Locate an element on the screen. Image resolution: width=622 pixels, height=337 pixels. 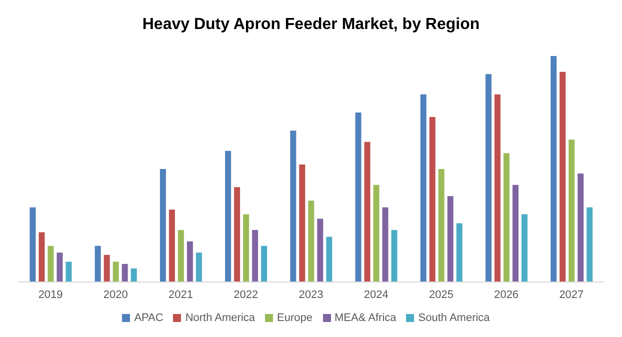
x-tick-label: 2019 is located at coordinates (50, 294).